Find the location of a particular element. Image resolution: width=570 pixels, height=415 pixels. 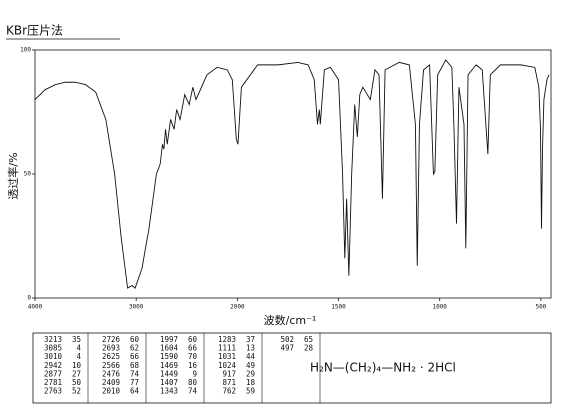

peak-wavenumber: 1111 is located at coordinates (227, 348).